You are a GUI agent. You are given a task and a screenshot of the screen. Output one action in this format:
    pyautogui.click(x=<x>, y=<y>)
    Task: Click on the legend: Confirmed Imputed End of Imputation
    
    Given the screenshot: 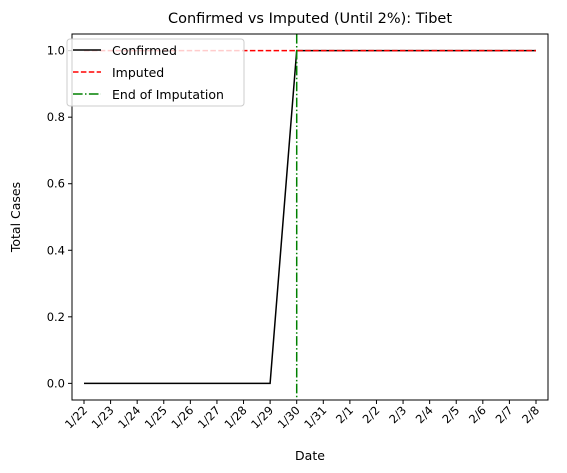 What is the action you would take?
    pyautogui.click(x=155, y=72)
    